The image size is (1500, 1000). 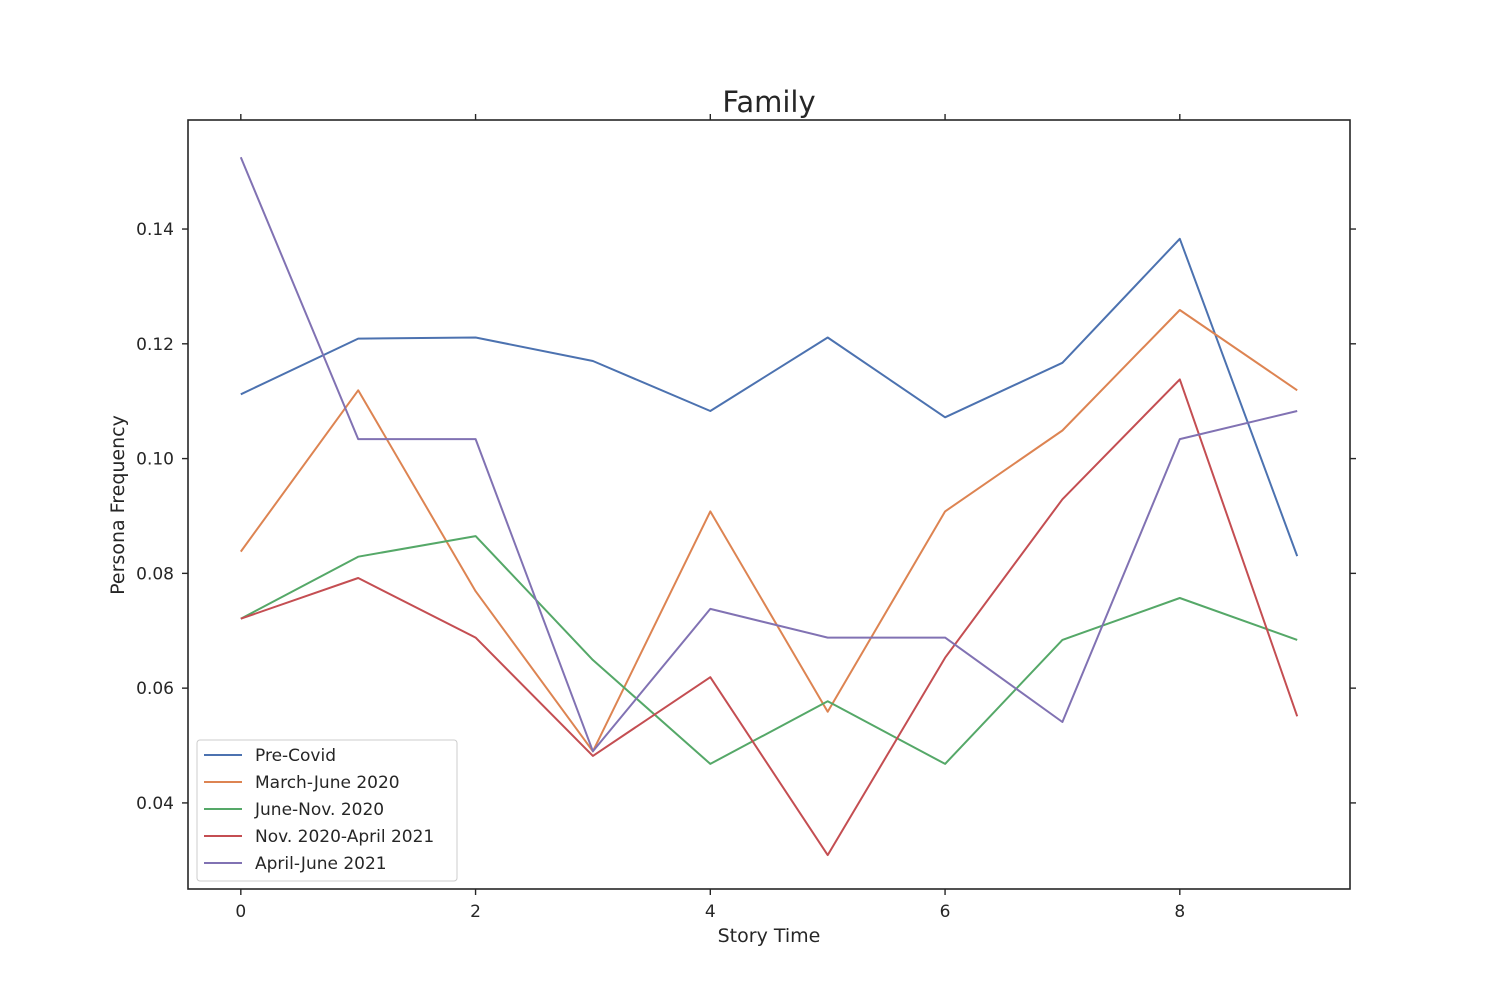 I want to click on y-tick-label: 0.14, so click(x=155, y=230).